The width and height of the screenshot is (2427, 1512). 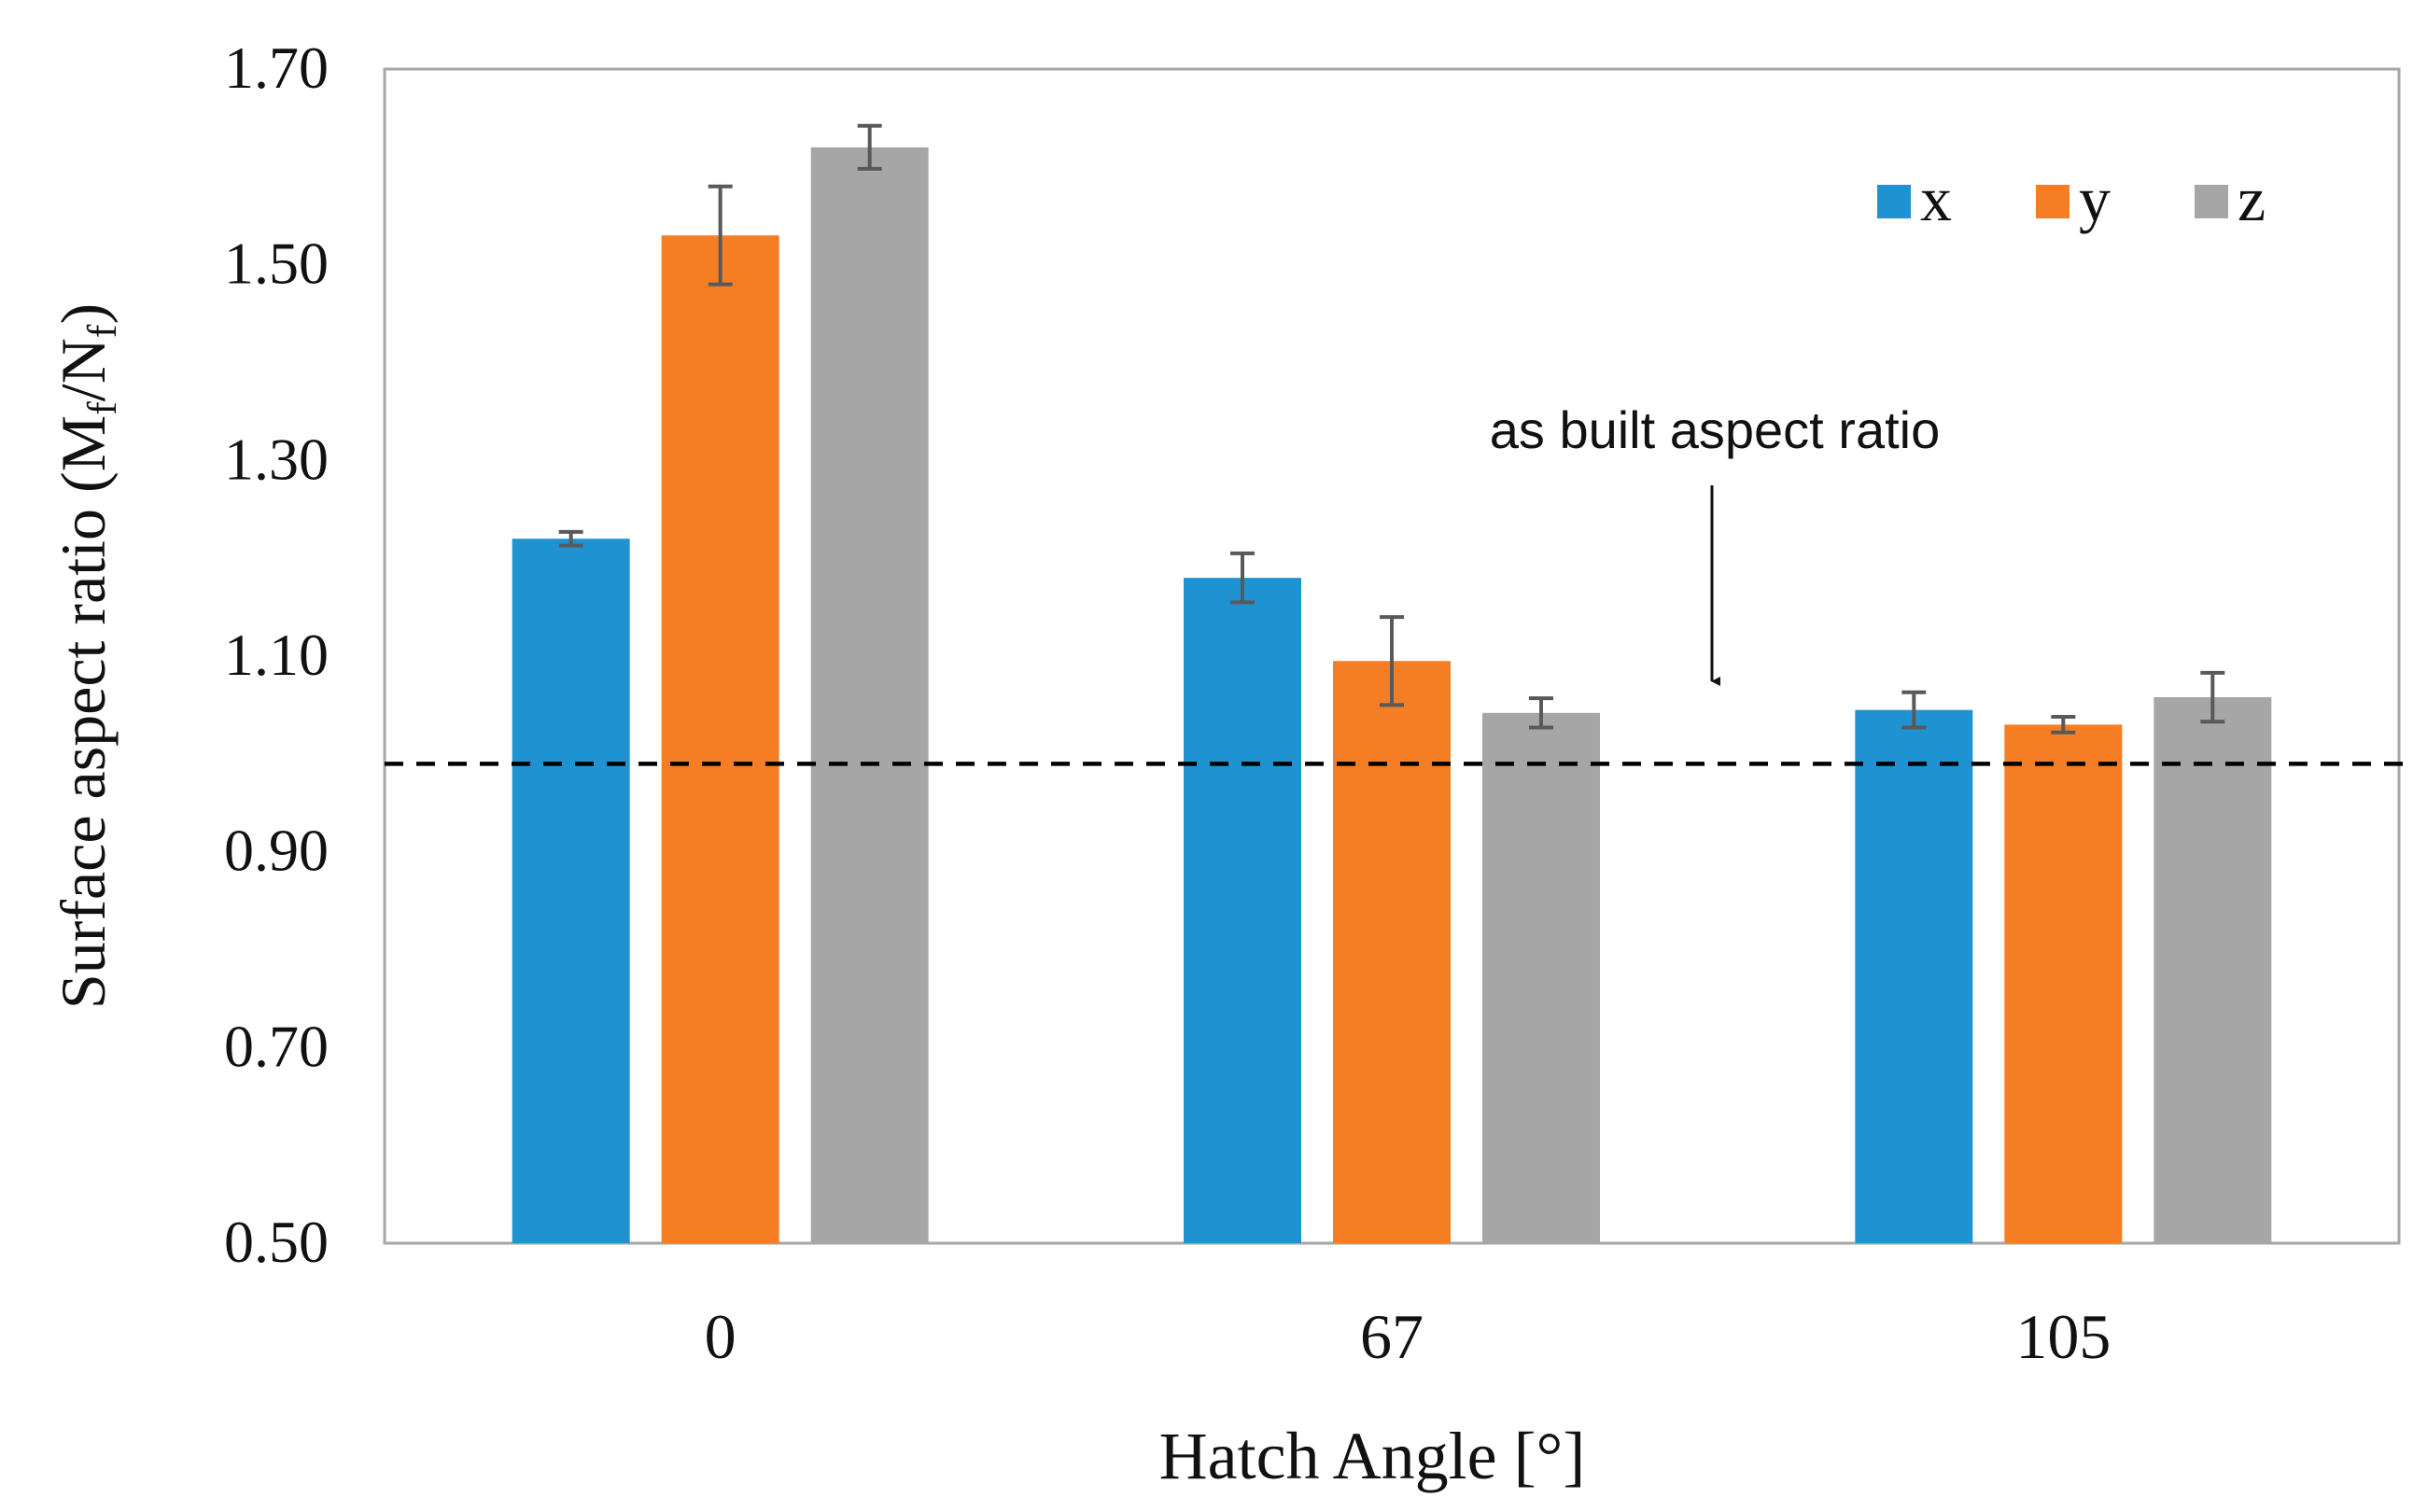 What do you see at coordinates (1715, 429) in the screenshot?
I see `annotation-as-built: as built aspect ratio` at bounding box center [1715, 429].